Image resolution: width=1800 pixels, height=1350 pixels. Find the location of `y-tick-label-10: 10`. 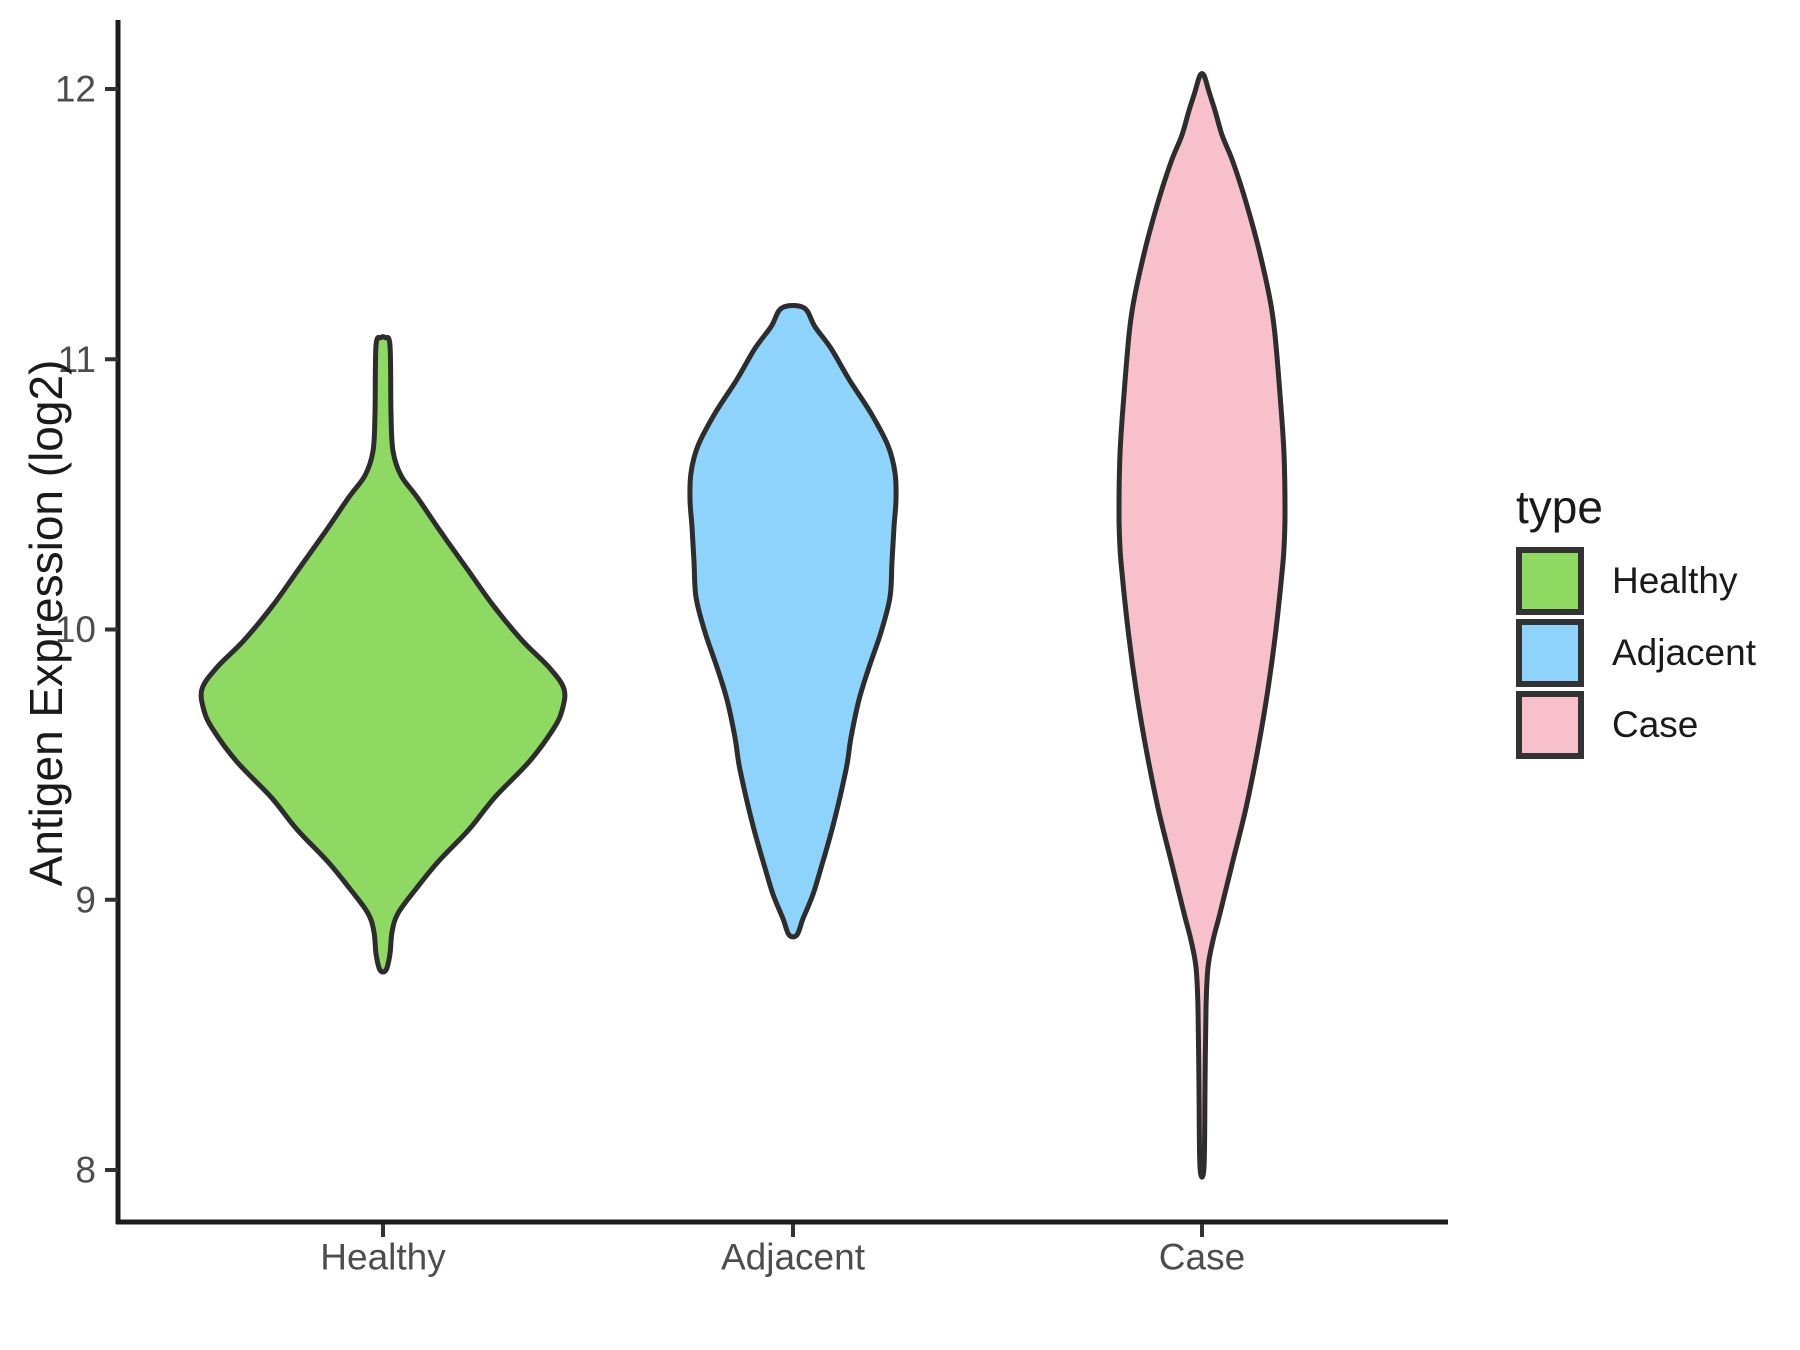

y-tick-label-10: 10 is located at coordinates (75, 629).